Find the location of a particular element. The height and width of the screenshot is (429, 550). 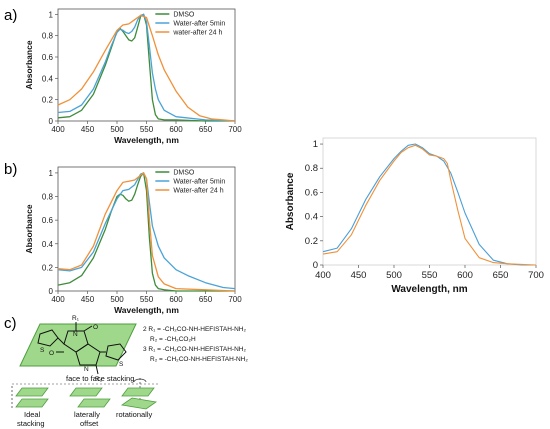

stacking-title: face to face stacking is located at coordinates (100, 378).